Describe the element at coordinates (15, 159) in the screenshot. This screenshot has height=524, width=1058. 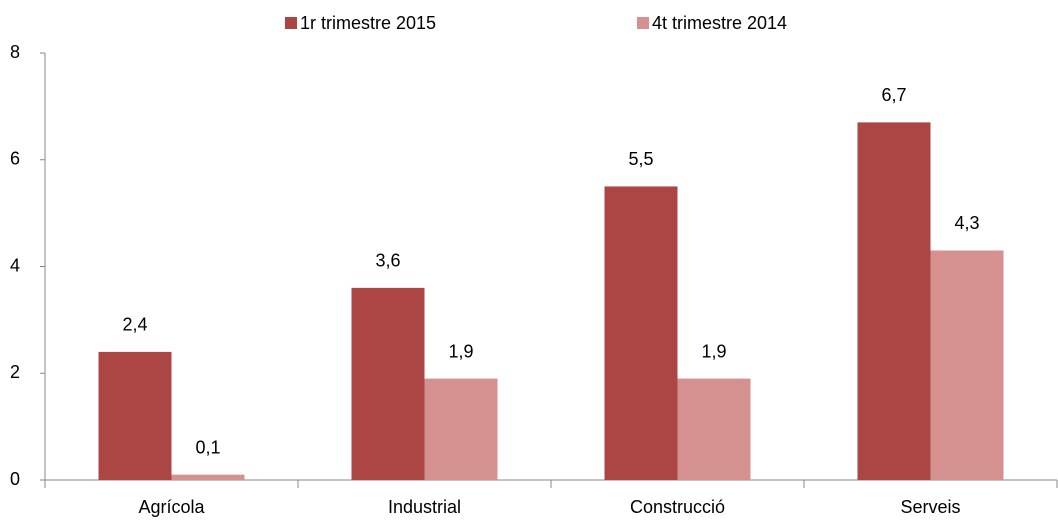
I see `y-tick-label: 6` at that location.